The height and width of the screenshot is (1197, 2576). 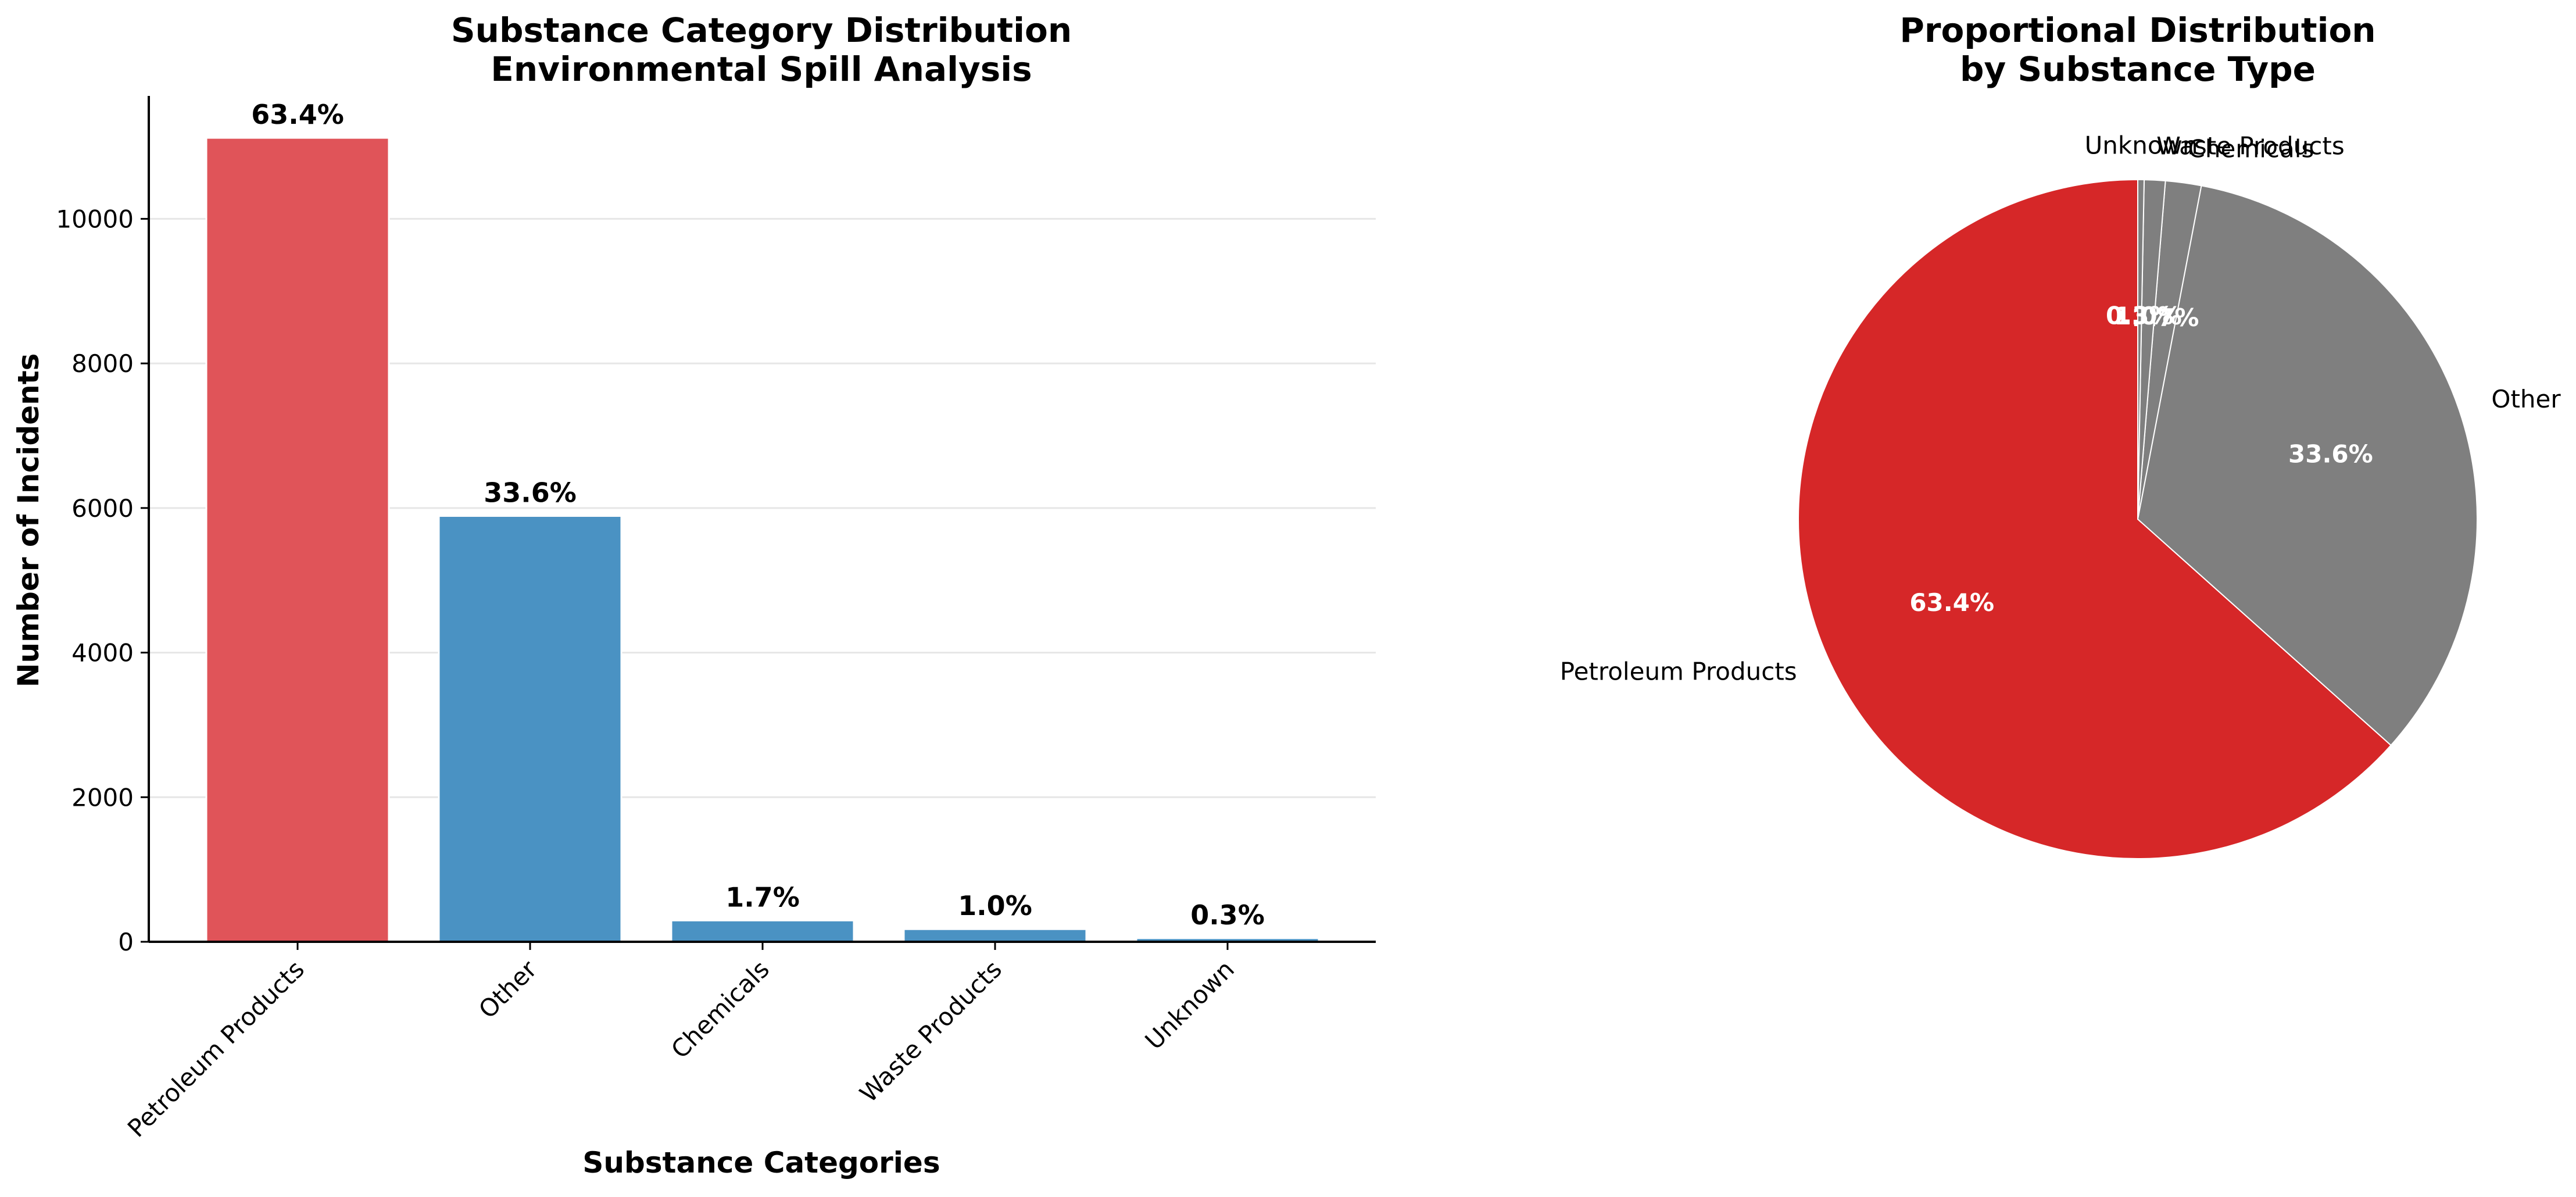 What do you see at coordinates (29, 520) in the screenshot?
I see `bar-chart-y-axis-label: Number of Incidents` at bounding box center [29, 520].